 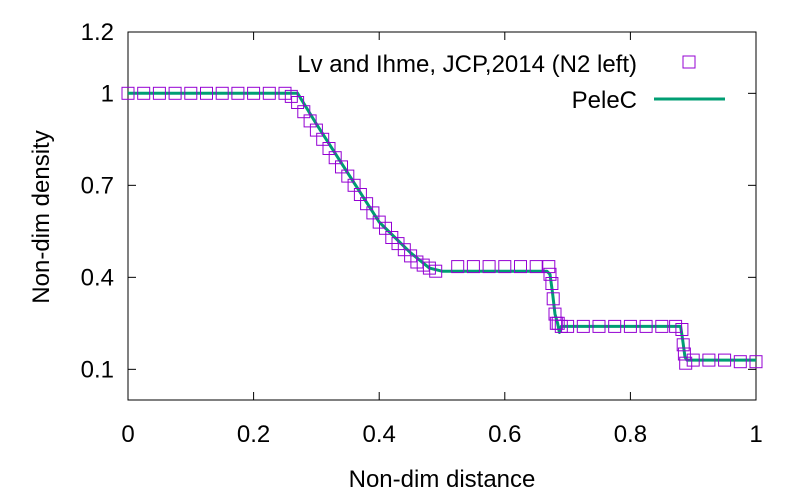 What do you see at coordinates (97, 369) in the screenshot?
I see `y-tick-label: 0.1` at bounding box center [97, 369].